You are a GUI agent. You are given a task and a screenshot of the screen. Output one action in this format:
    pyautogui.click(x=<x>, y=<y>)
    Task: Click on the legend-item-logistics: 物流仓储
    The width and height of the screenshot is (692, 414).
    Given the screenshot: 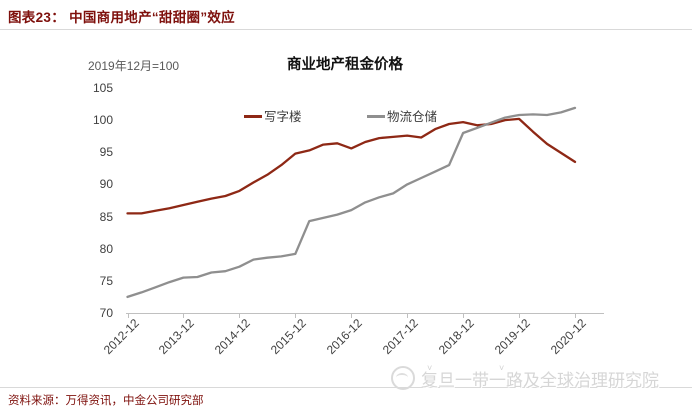 What is the action you would take?
    pyautogui.click(x=402, y=115)
    